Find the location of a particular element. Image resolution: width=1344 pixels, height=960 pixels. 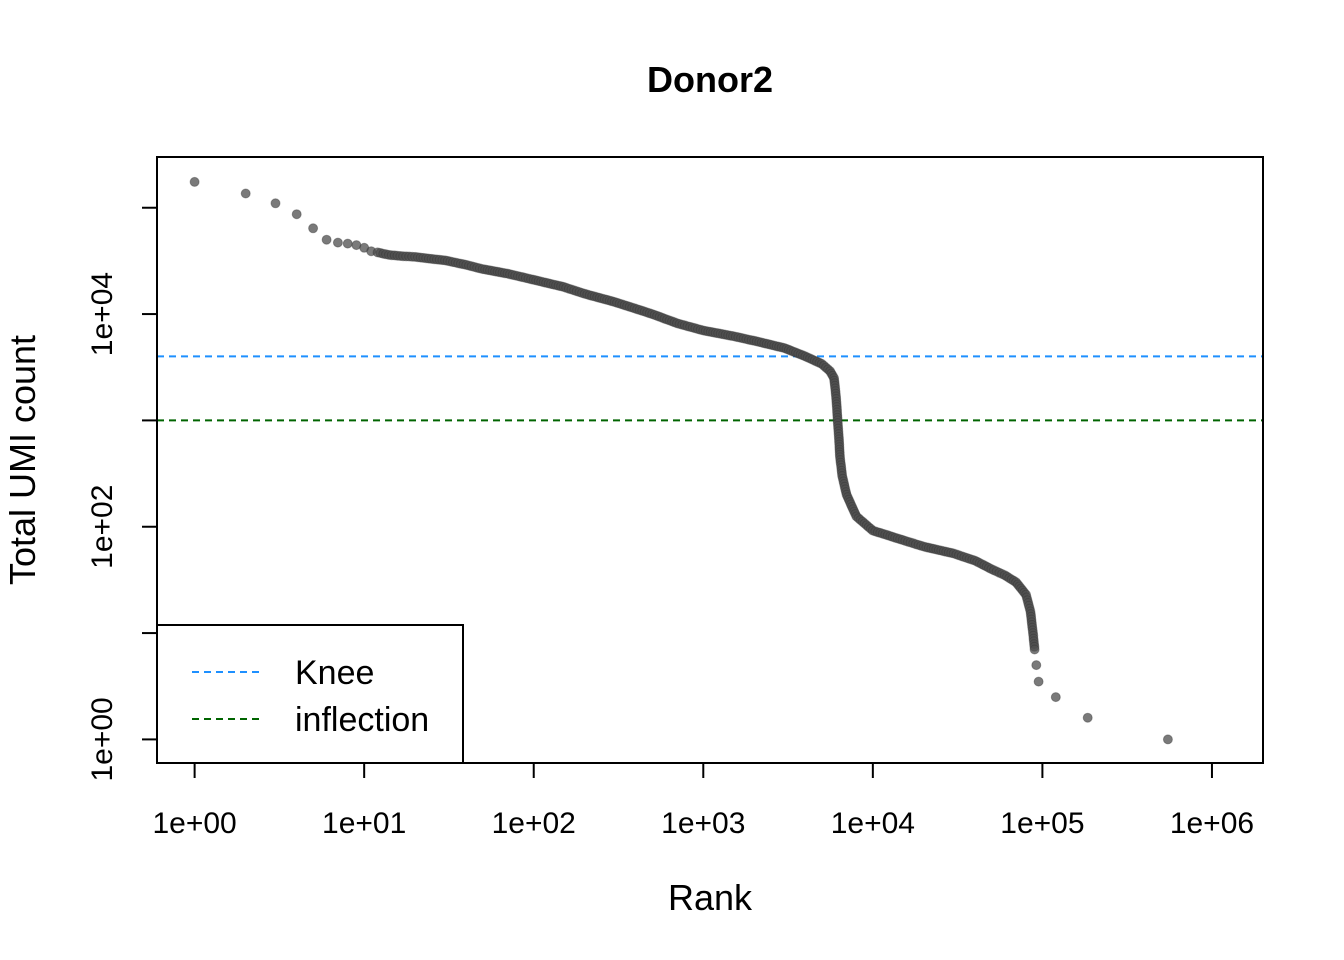

x-tick-label: 1e+05 is located at coordinates (1042, 823).